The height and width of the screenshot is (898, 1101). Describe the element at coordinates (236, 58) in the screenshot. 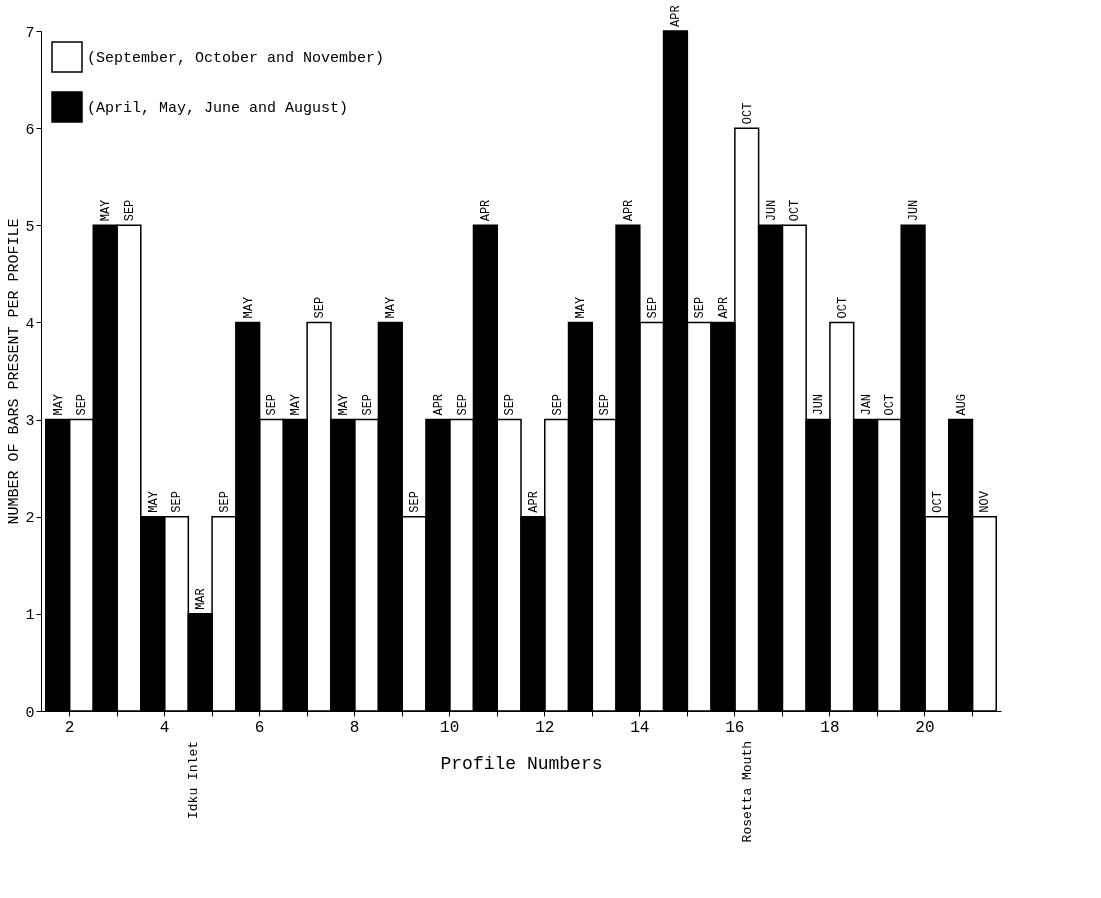

I see `legend-label: (September, October and November)` at that location.